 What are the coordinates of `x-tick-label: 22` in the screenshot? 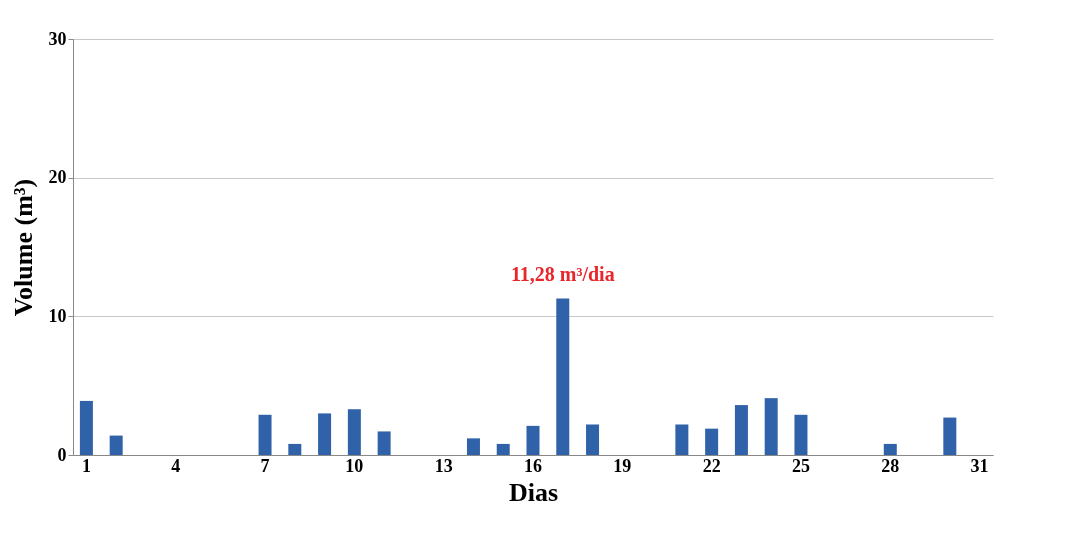 It's located at (711, 465).